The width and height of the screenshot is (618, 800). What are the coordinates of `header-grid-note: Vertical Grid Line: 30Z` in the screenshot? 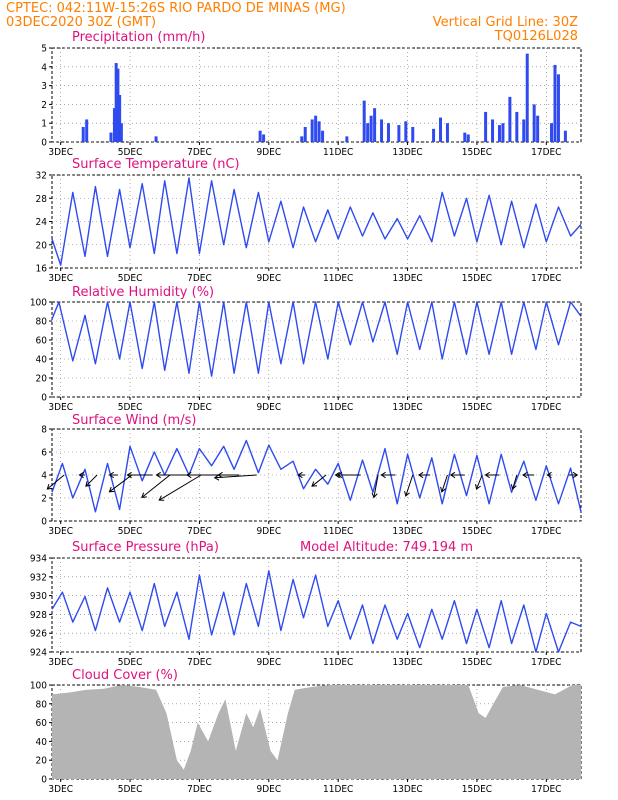 It's located at (505, 22).